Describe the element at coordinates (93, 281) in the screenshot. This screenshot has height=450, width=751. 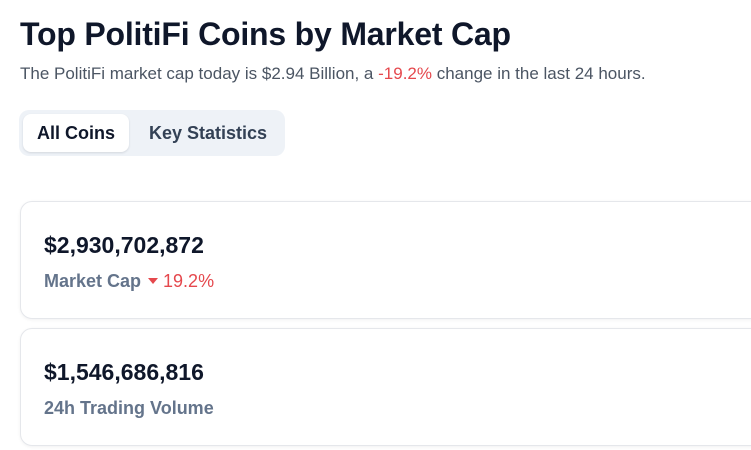
I see `market-cap-label: Market Cap` at that location.